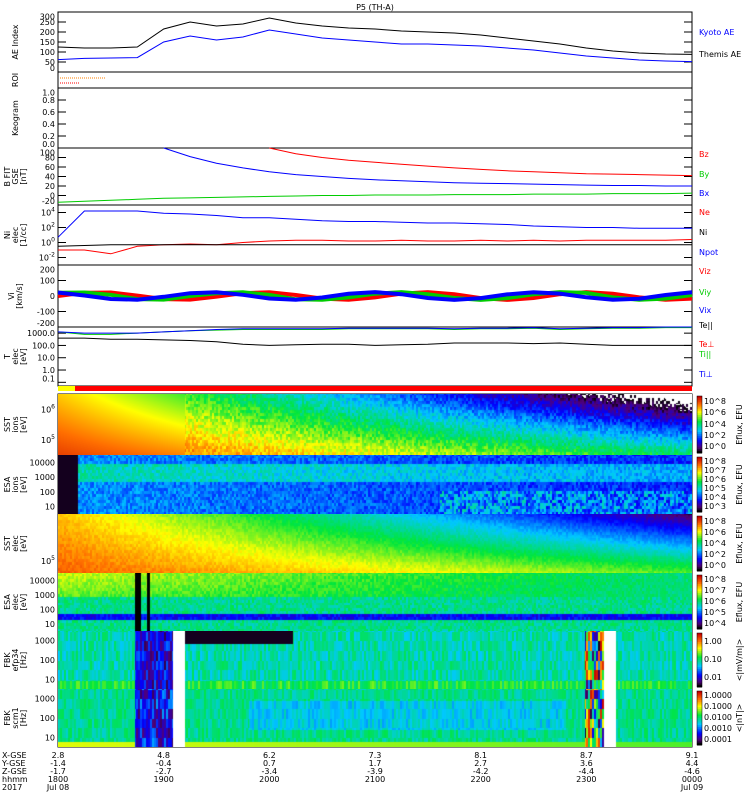 This screenshot has height=800, width=750. Describe the element at coordinates (52, 296) in the screenshot. I see `y-tick-label: 0` at that location.